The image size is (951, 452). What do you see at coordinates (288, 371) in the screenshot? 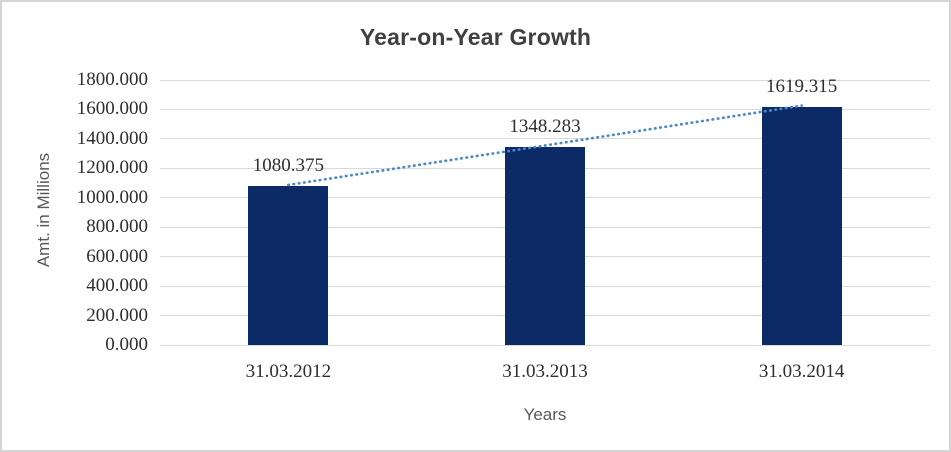
I see `x-tick-label: 31.03.2012` at bounding box center [288, 371].